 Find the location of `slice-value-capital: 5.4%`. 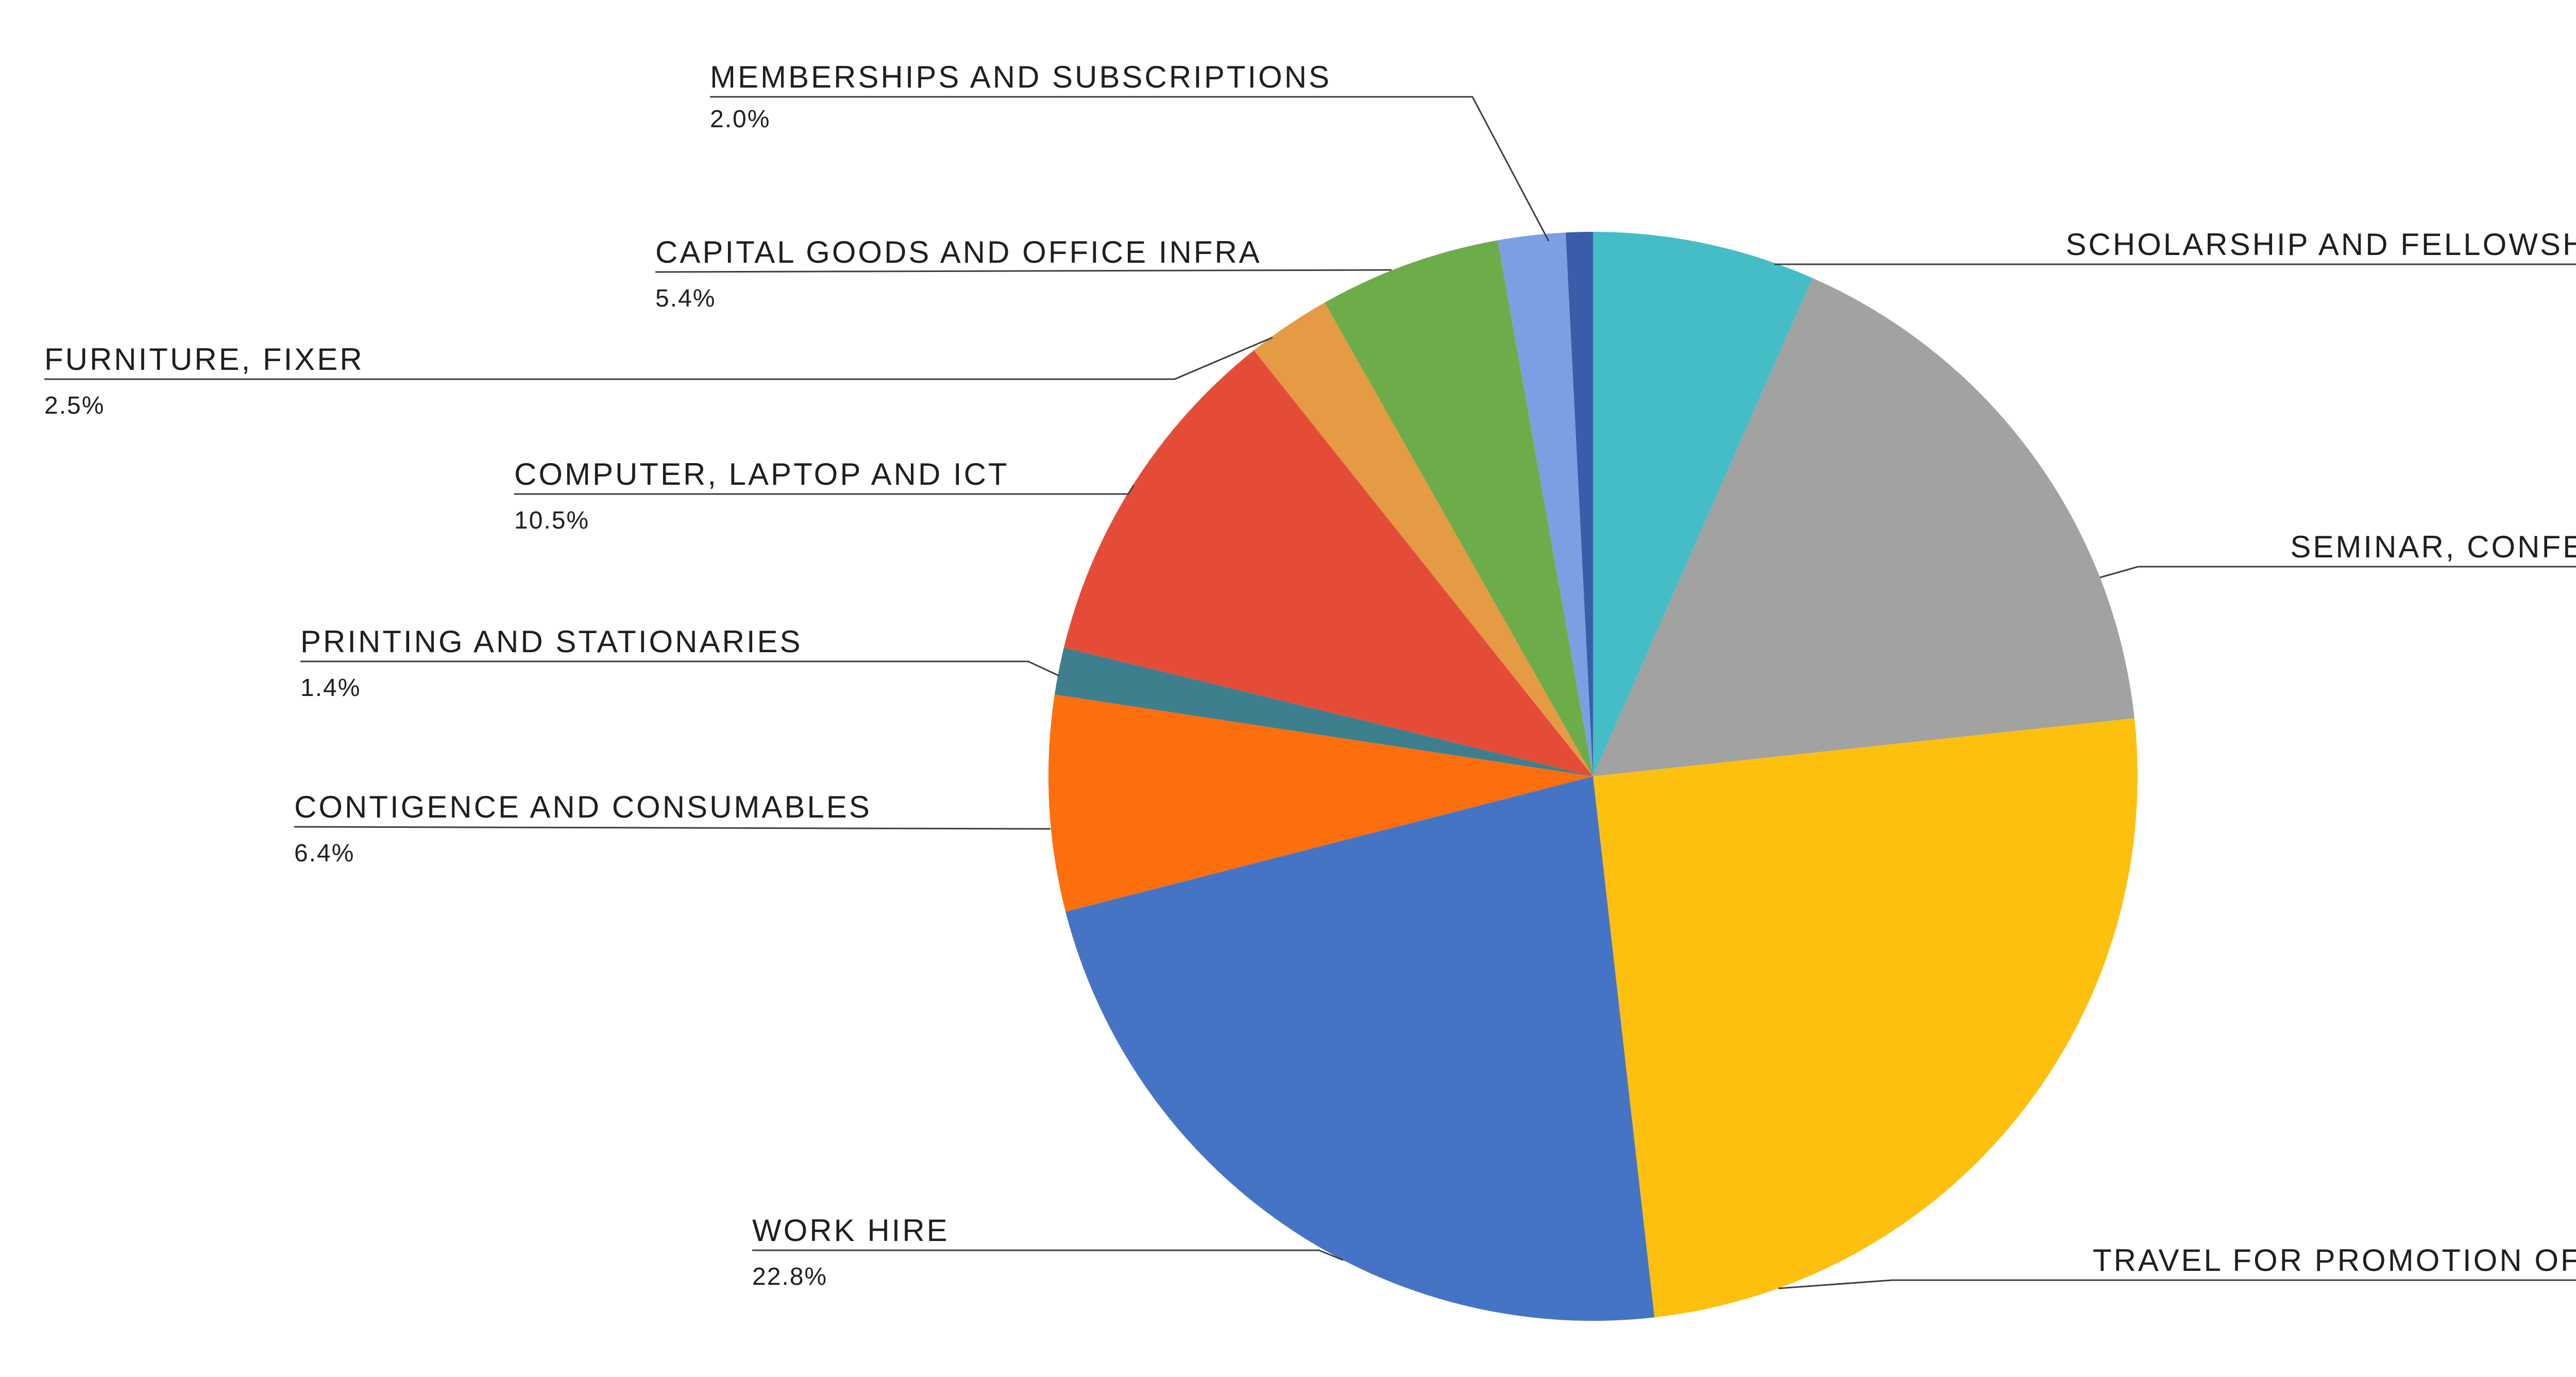

slice-value-capital: 5.4% is located at coordinates (685, 298).